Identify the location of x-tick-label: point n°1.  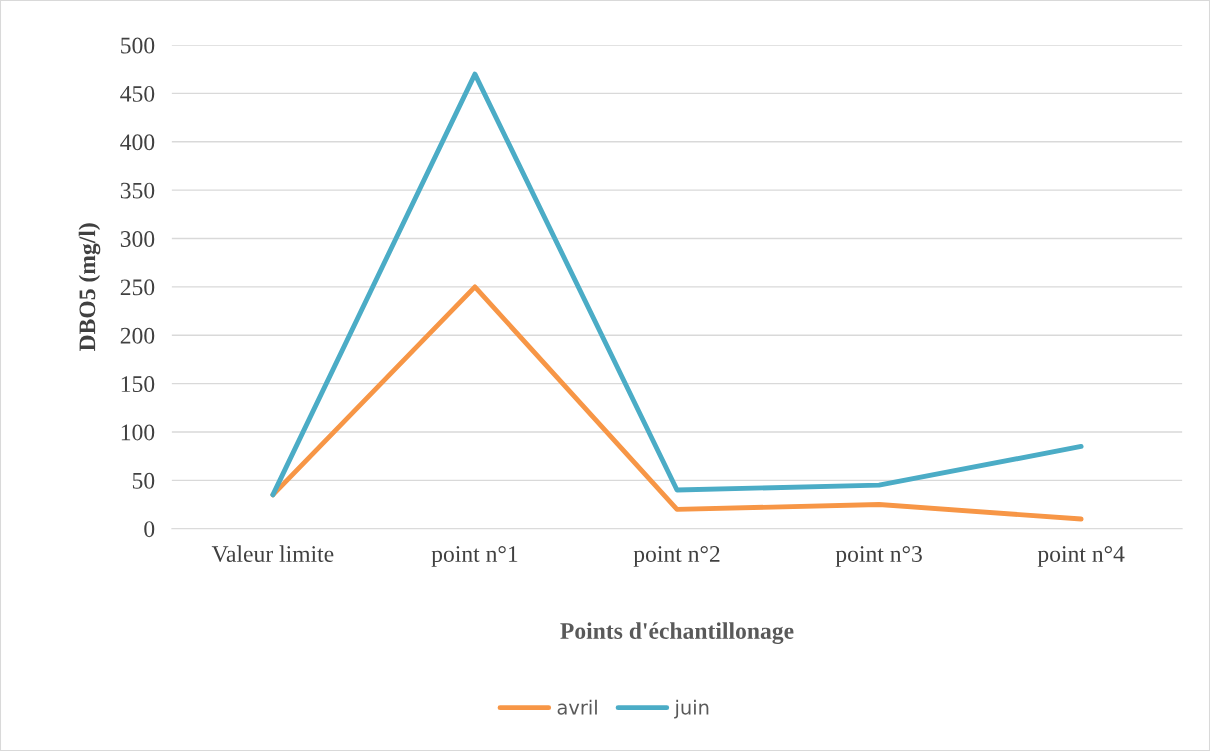
(474, 556).